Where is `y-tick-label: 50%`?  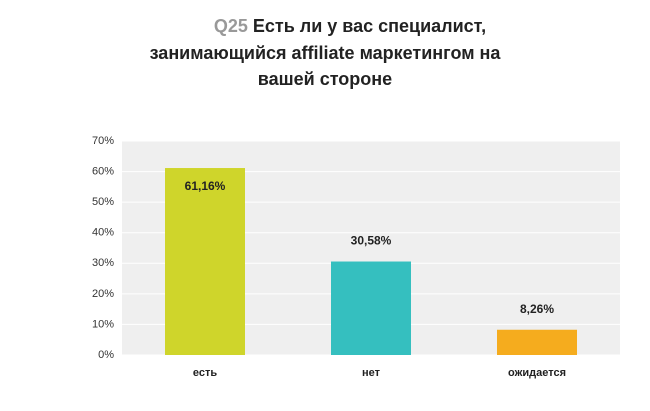
y-tick-label: 50% is located at coordinates (103, 202).